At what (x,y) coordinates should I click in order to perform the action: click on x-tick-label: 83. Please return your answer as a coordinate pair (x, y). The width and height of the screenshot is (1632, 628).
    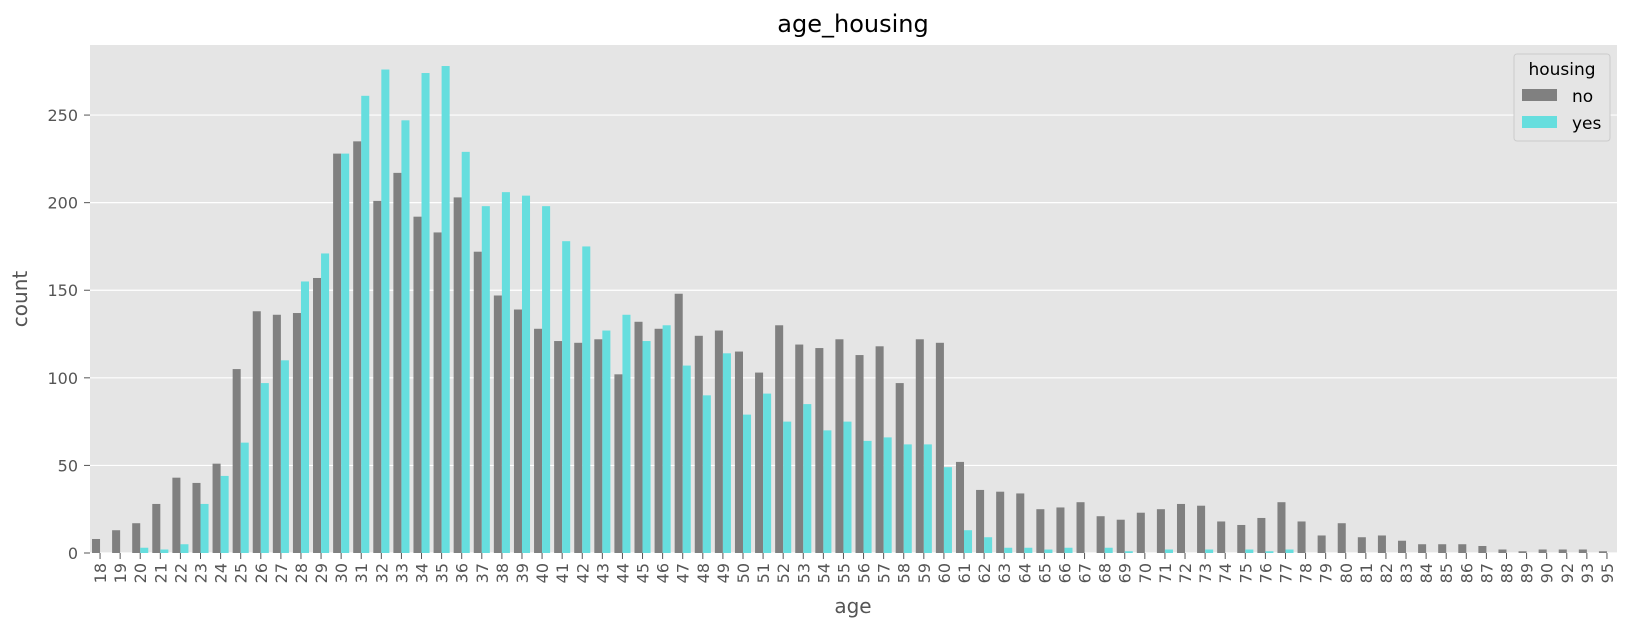
    Looking at the image, I should click on (1406, 573).